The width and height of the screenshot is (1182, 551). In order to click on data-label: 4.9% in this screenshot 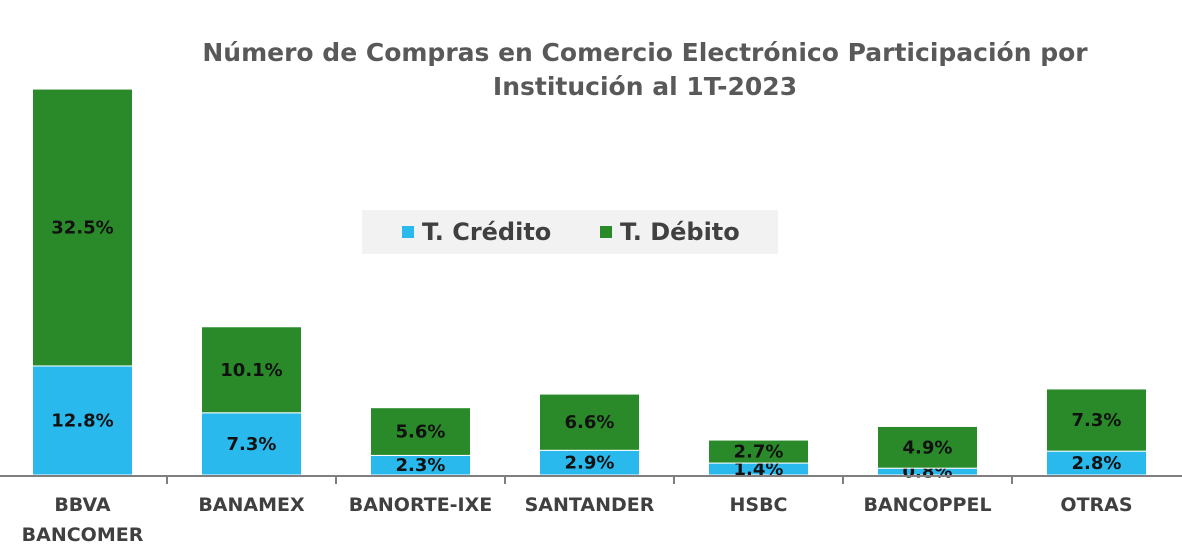, I will do `click(928, 447)`.